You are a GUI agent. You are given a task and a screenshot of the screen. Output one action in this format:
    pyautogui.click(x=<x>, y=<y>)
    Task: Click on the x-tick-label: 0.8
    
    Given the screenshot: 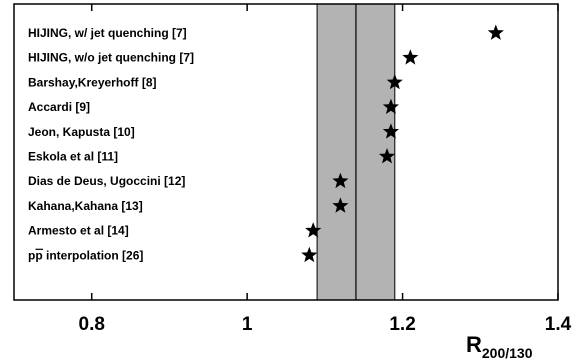 What is the action you would take?
    pyautogui.click(x=92, y=324)
    